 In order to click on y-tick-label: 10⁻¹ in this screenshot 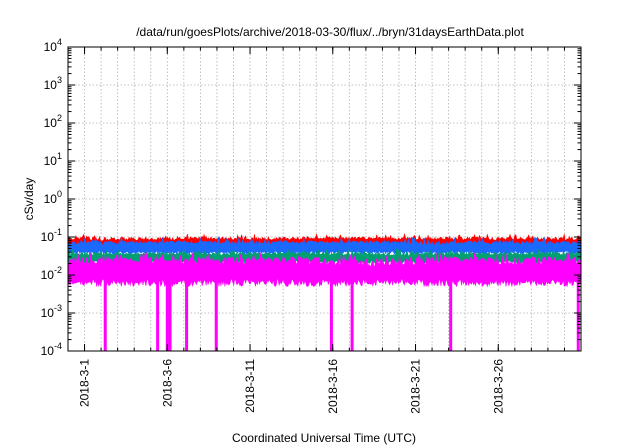, I will do `click(51, 235)`.